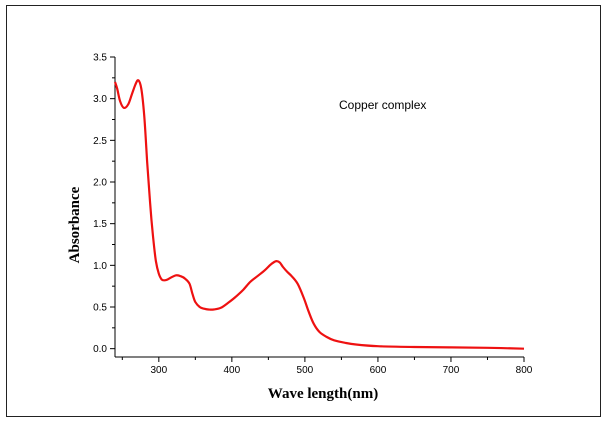 Image resolution: width=608 pixels, height=423 pixels. Describe the element at coordinates (100, 349) in the screenshot. I see `y-tick-label: 0.0` at that location.